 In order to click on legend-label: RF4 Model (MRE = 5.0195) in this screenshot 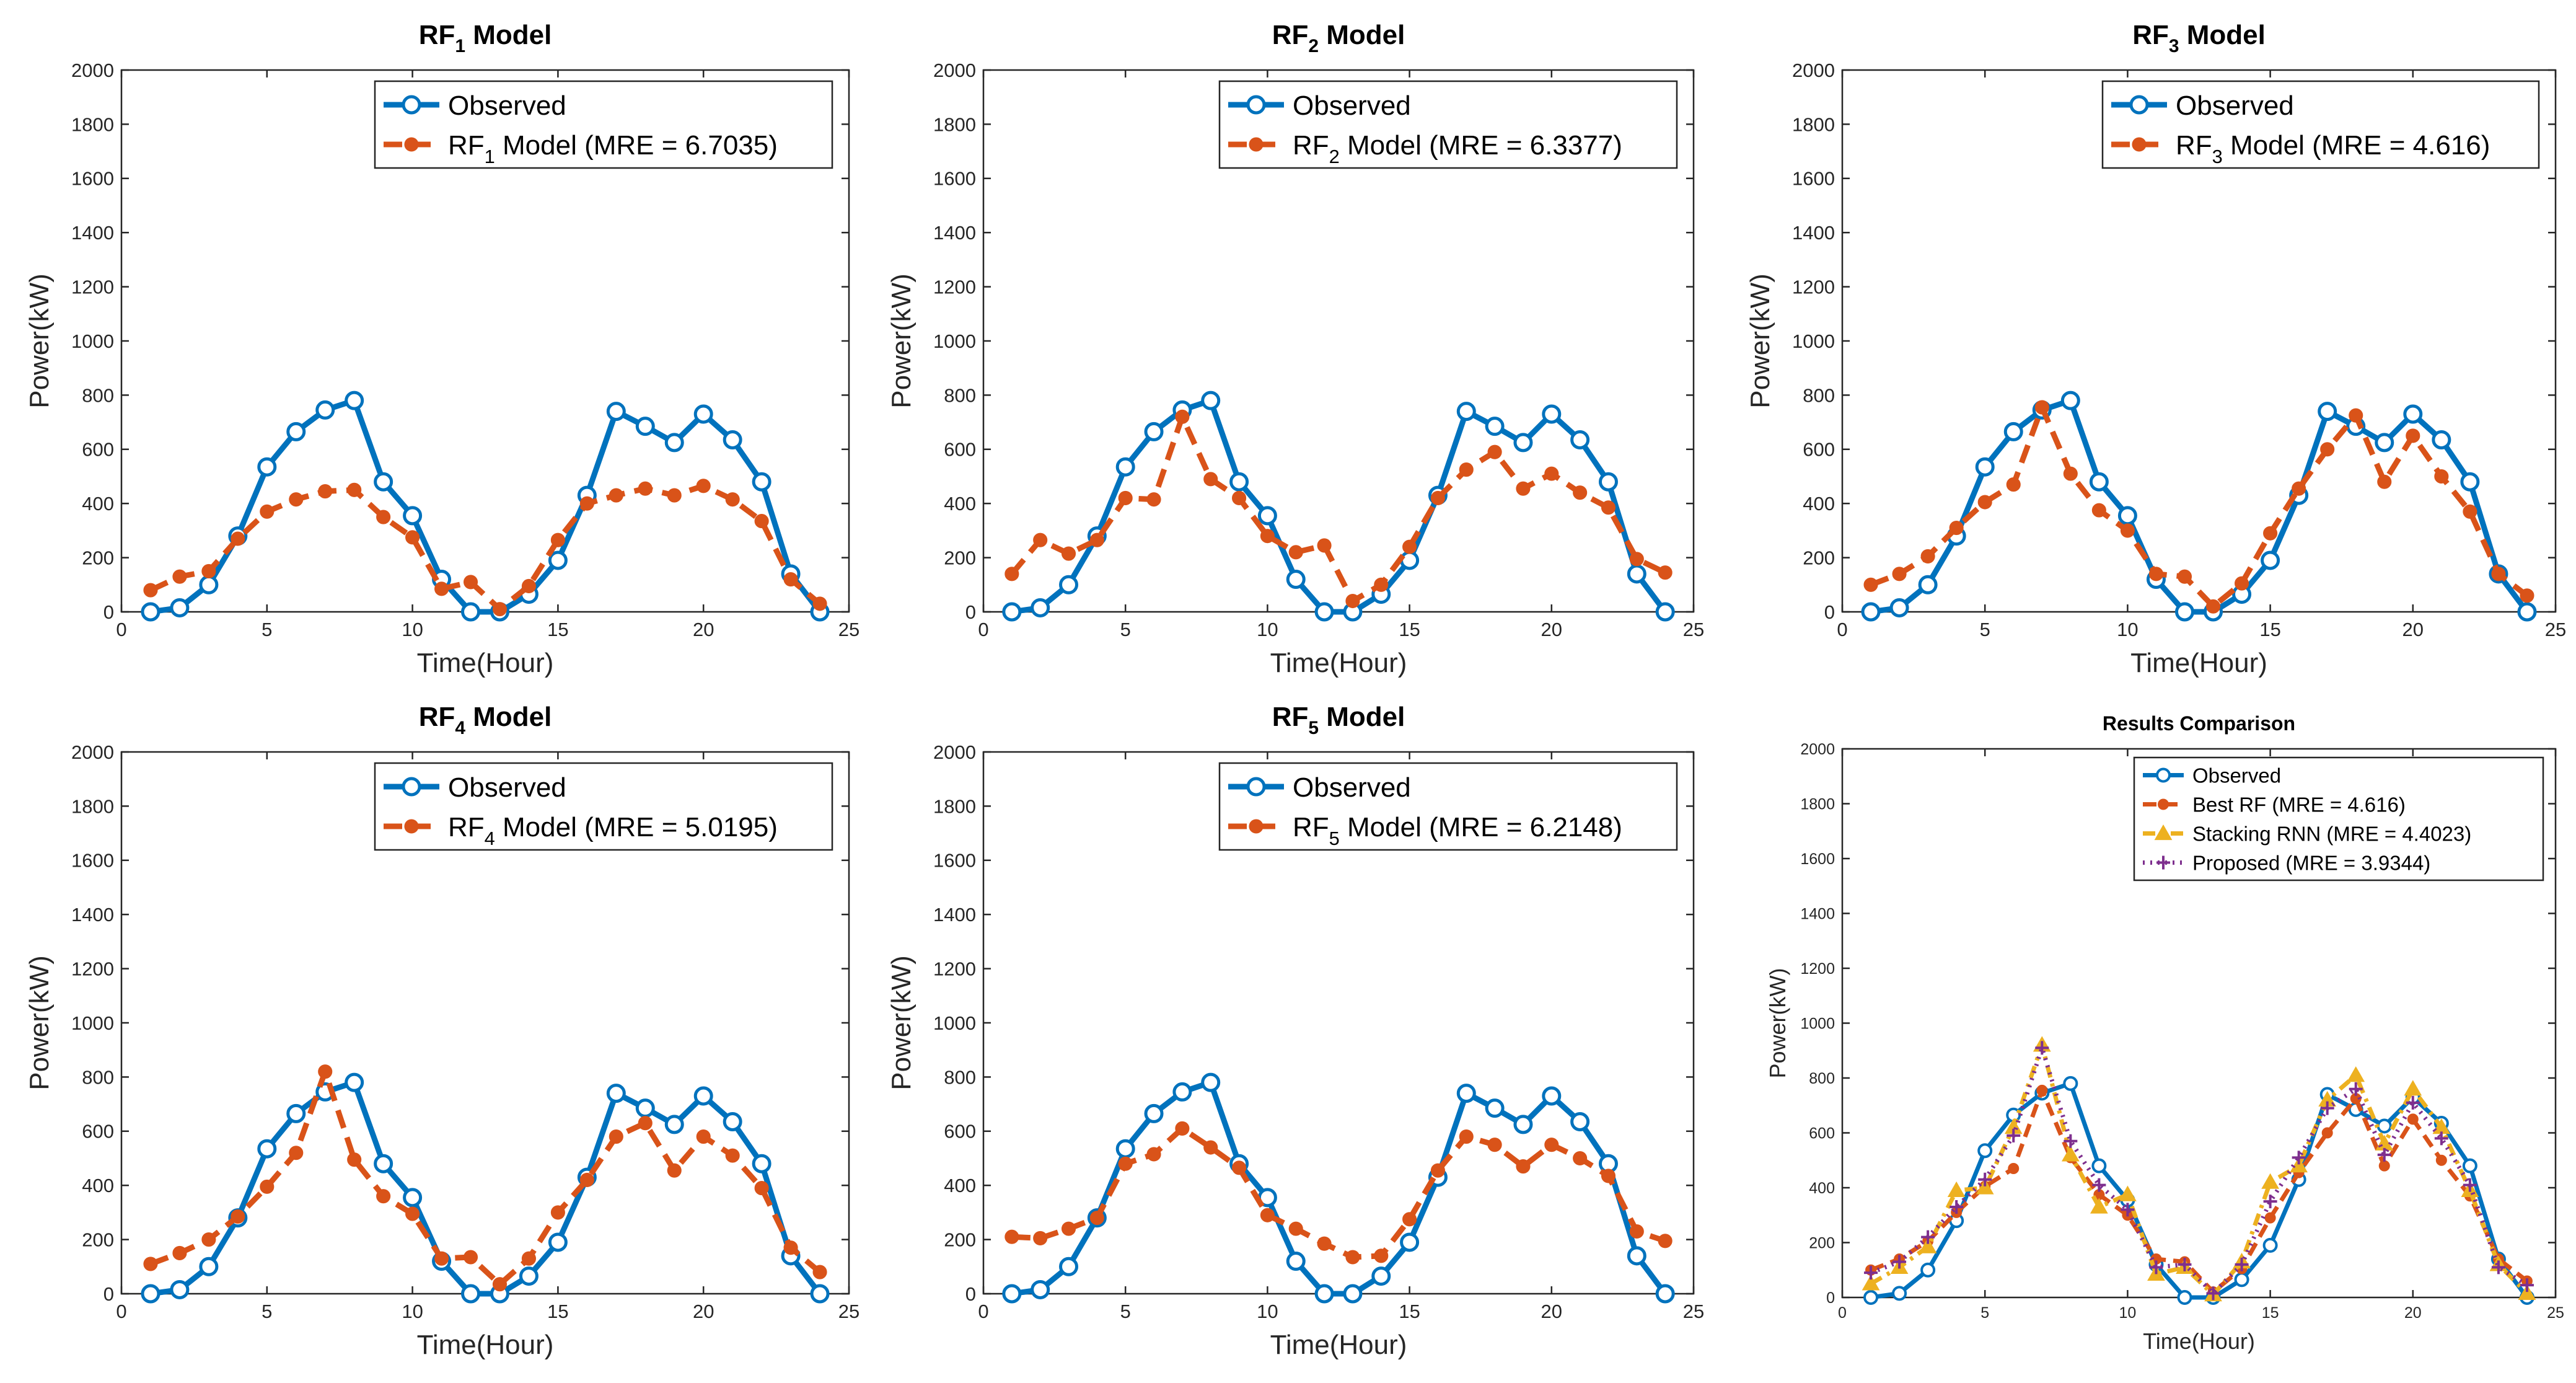, I will do `click(613, 830)`.